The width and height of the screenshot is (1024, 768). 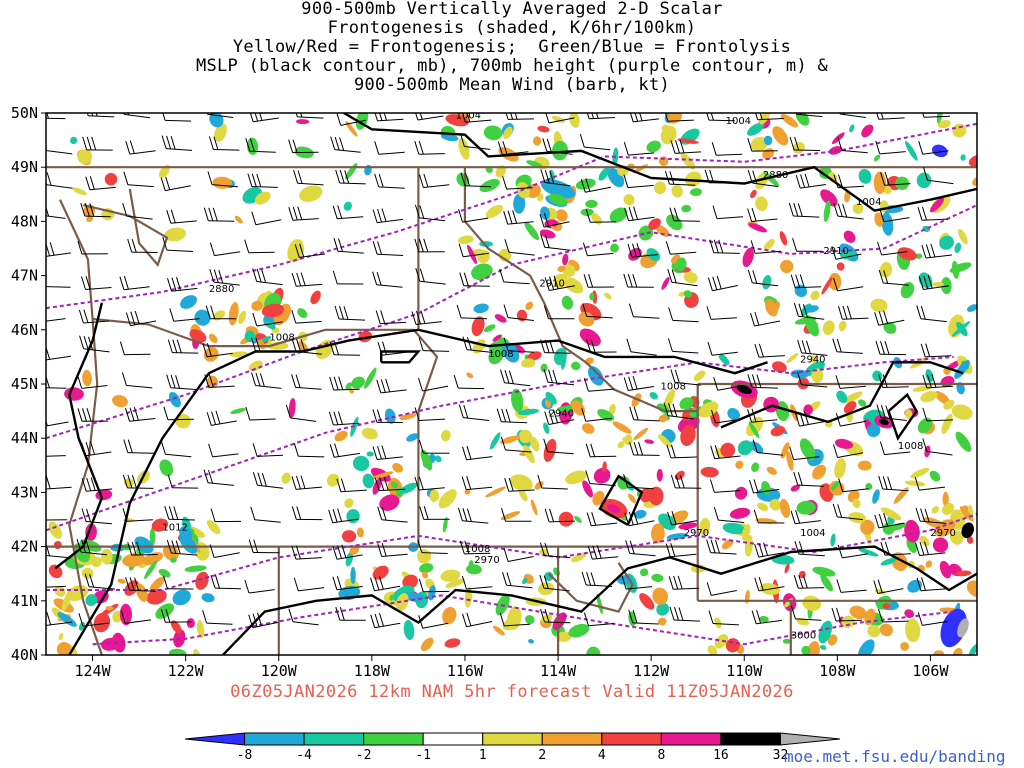 I want to click on longitude-tick-label: 106W, so click(x=930, y=671).